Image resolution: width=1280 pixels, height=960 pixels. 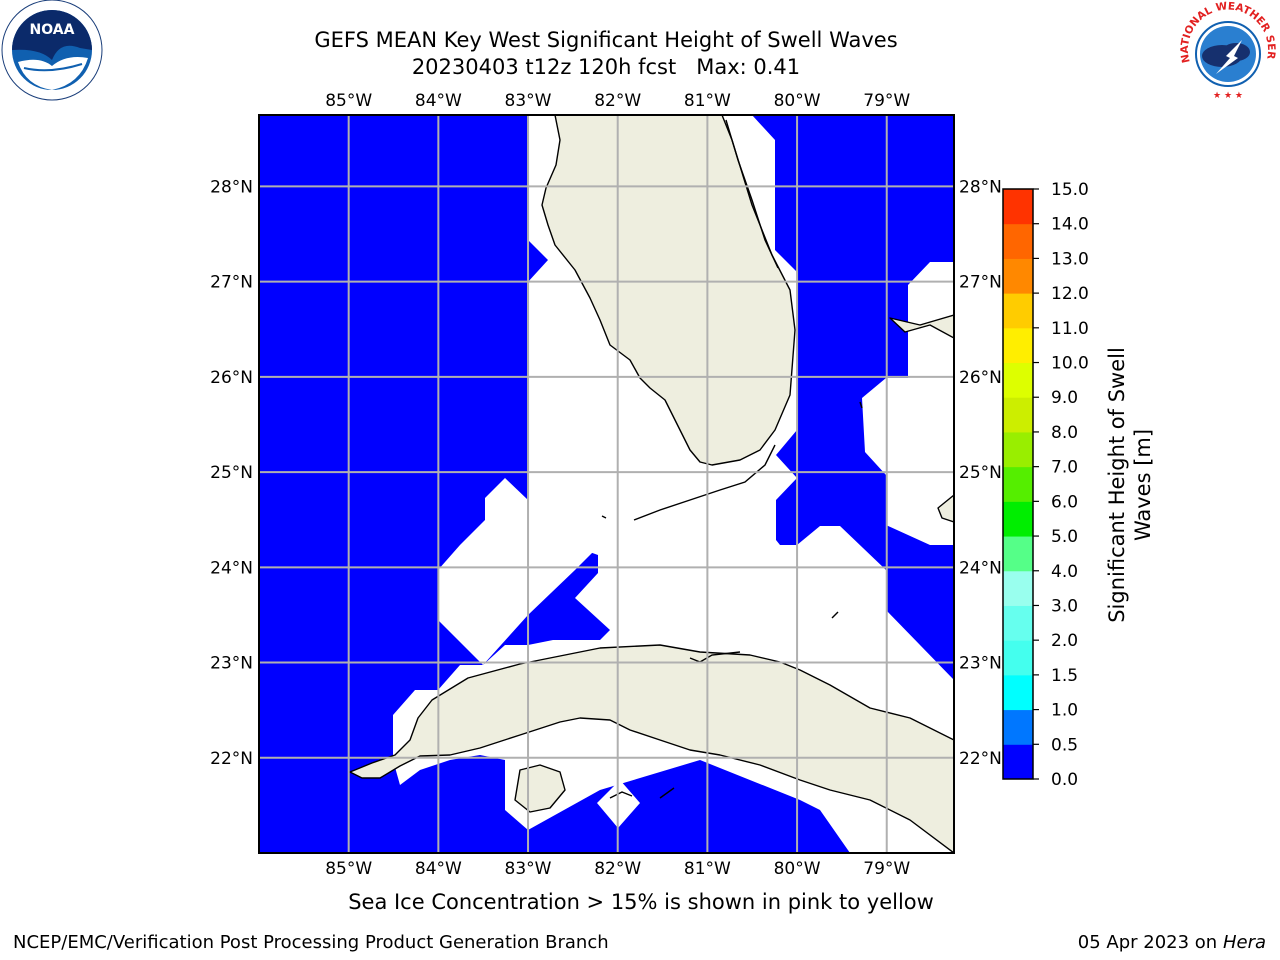 I want to click on nws-logo-stars: ★ ★ ★, so click(x=1228, y=96).